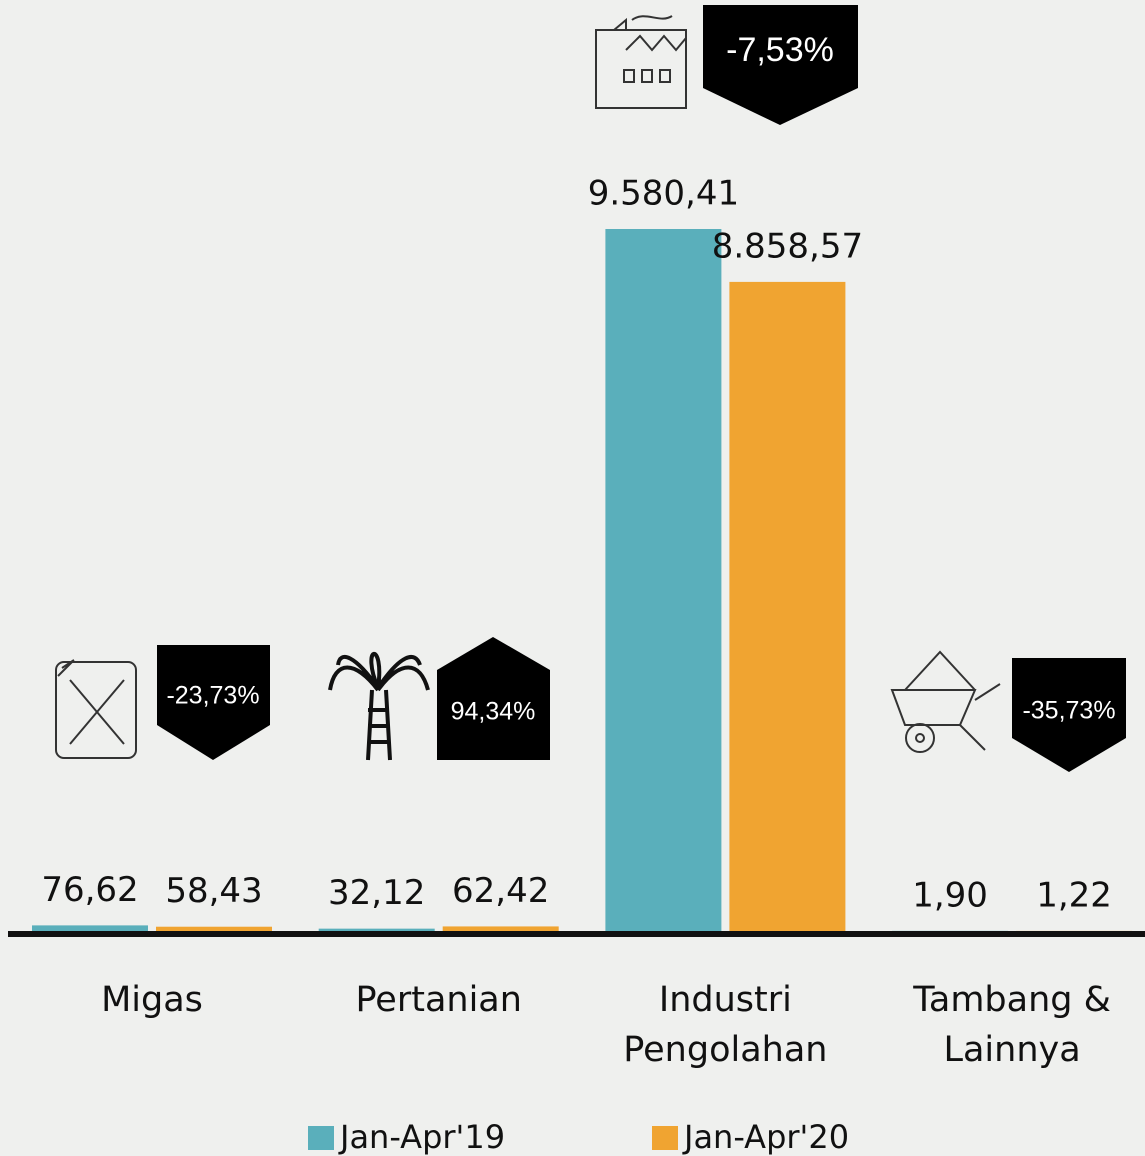  I want to click on x-tick-label: Pertanian, so click(438, 1000).